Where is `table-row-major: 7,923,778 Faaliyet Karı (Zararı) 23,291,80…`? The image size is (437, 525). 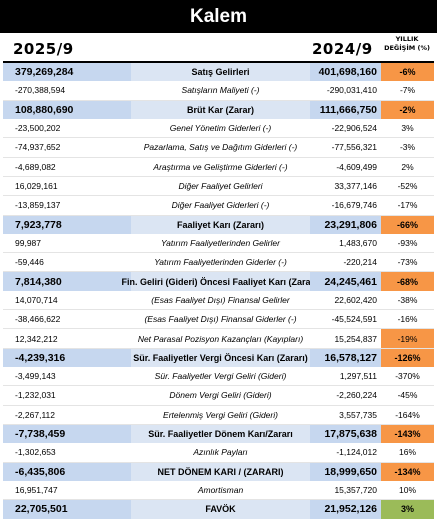
table-row-major: 7,923,778 Faaliyet Karı (Zararı) 23,291,80… is located at coordinates (218, 224).